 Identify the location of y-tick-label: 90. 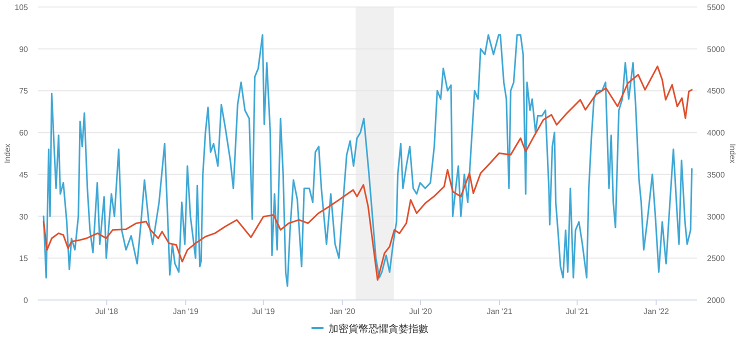
(24, 49).